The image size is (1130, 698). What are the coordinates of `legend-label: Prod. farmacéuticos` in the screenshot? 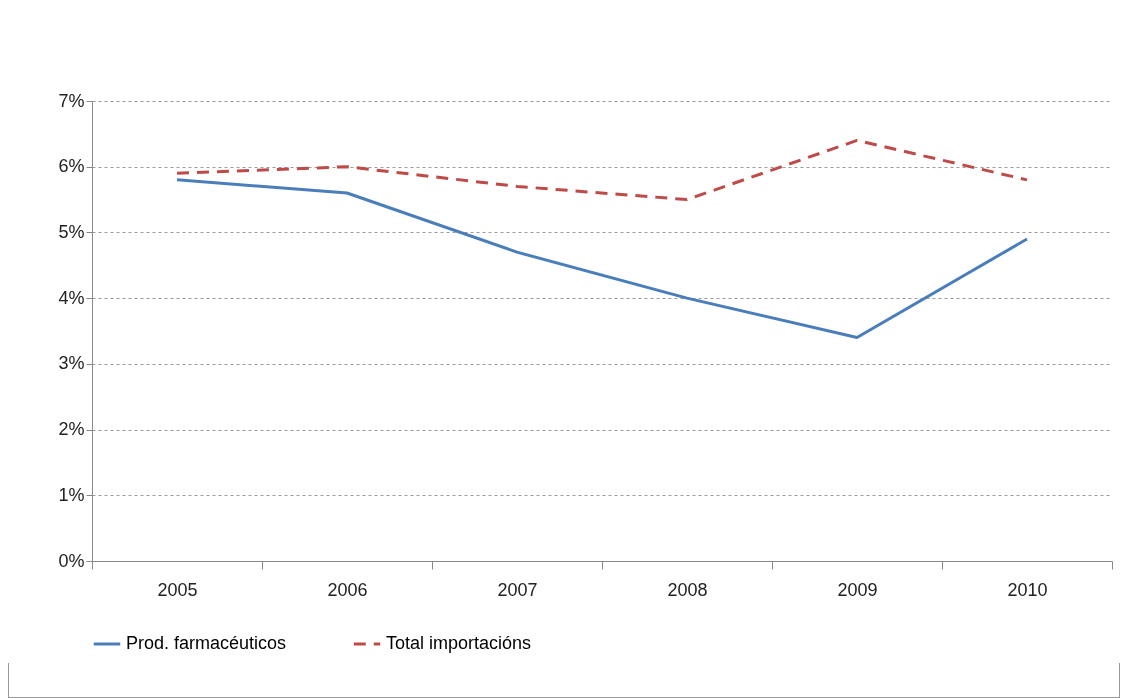 It's located at (206, 643).